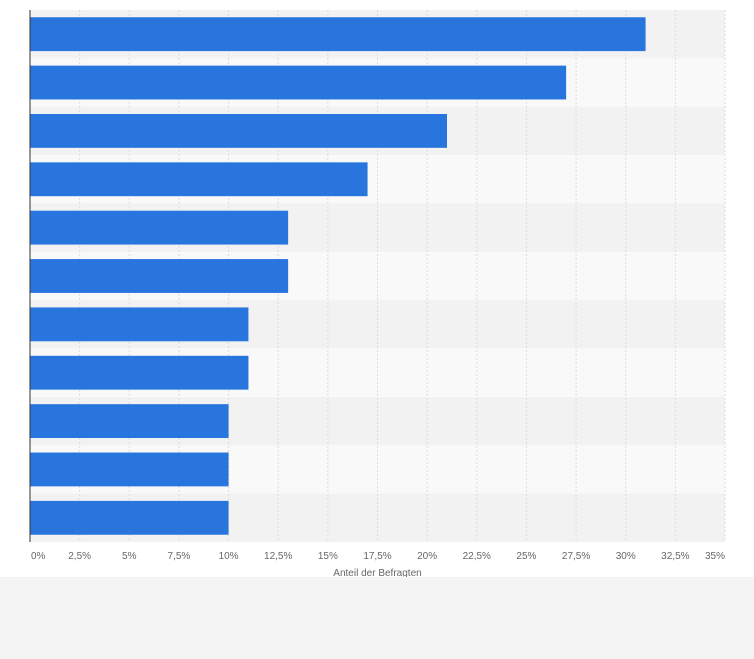 The height and width of the screenshot is (659, 754). What do you see at coordinates (79, 556) in the screenshot?
I see `x-tick-label: 2,5%` at bounding box center [79, 556].